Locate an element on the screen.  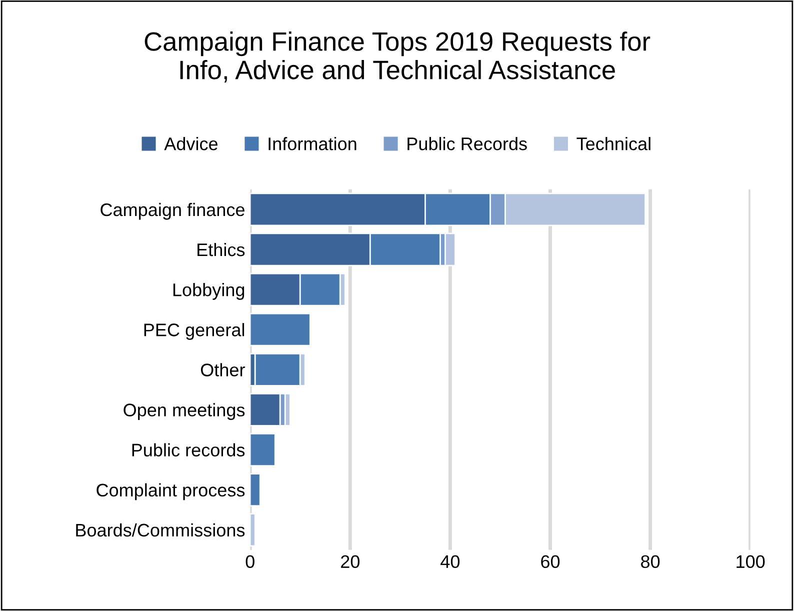
x-tick-label: 60 is located at coordinates (550, 561).